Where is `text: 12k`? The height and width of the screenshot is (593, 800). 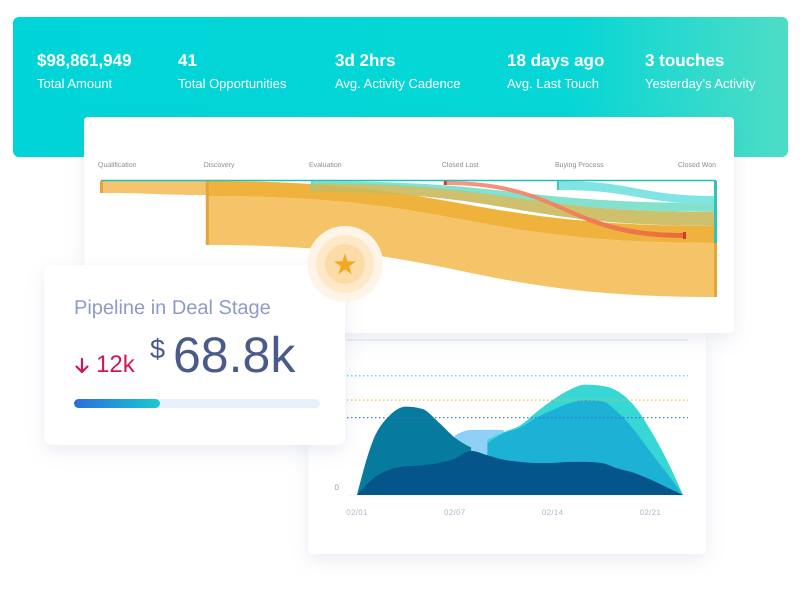
text: 12k is located at coordinates (116, 364).